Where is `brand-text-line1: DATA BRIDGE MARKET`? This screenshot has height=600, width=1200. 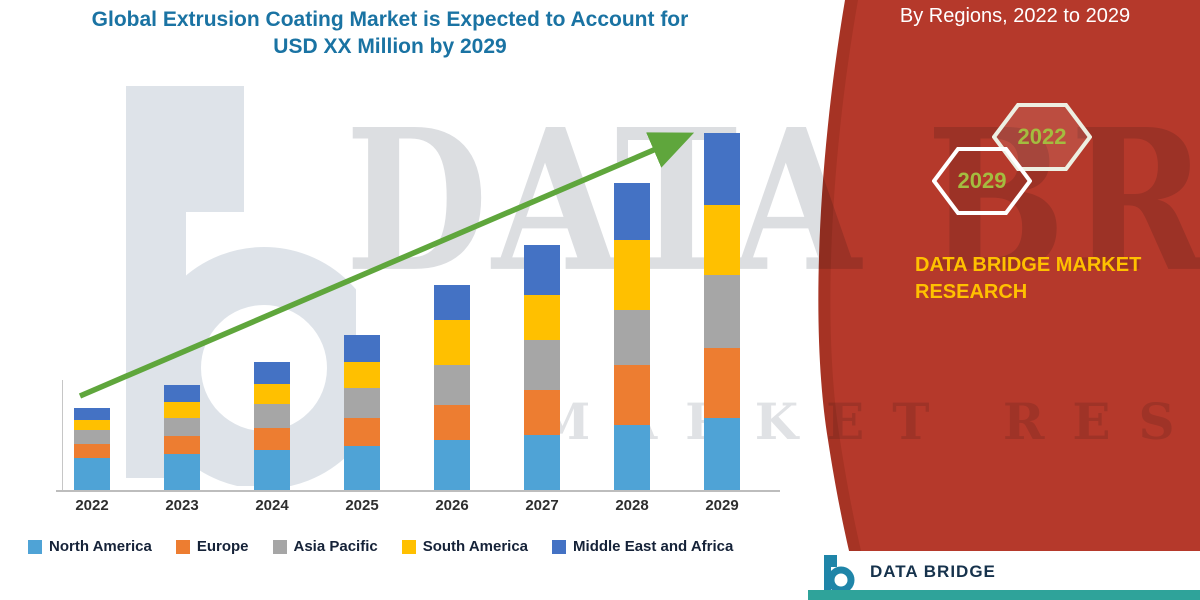
brand-text-line1: DATA BRIDGE MARKET is located at coordinates (1028, 265).